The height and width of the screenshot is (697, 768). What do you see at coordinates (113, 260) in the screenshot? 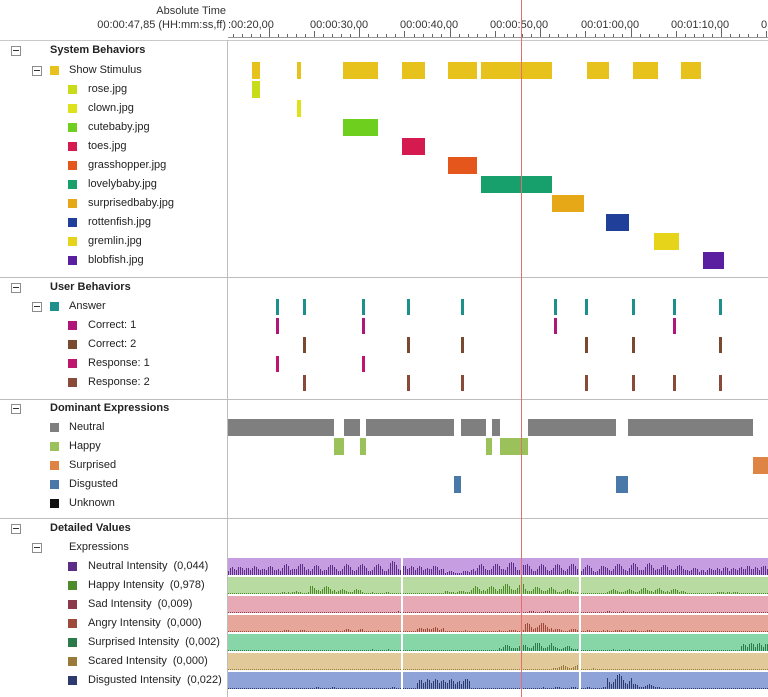
I see `stimulus-item: blobfish.jpg` at bounding box center [113, 260].